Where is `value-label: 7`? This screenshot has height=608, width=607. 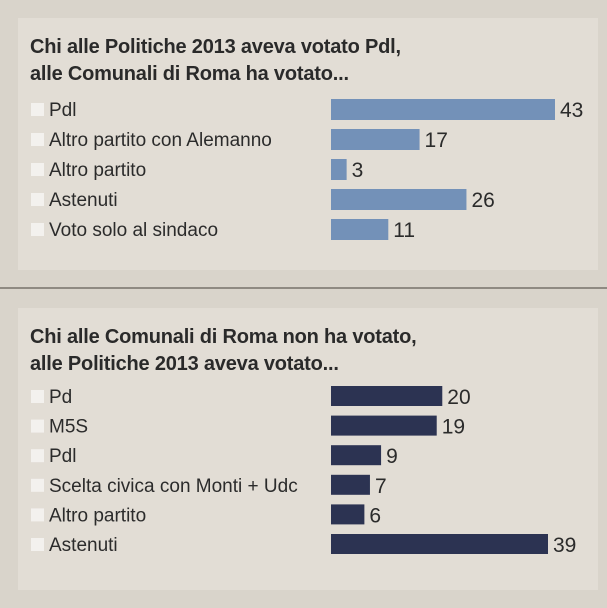
value-label: 7 is located at coordinates (381, 486).